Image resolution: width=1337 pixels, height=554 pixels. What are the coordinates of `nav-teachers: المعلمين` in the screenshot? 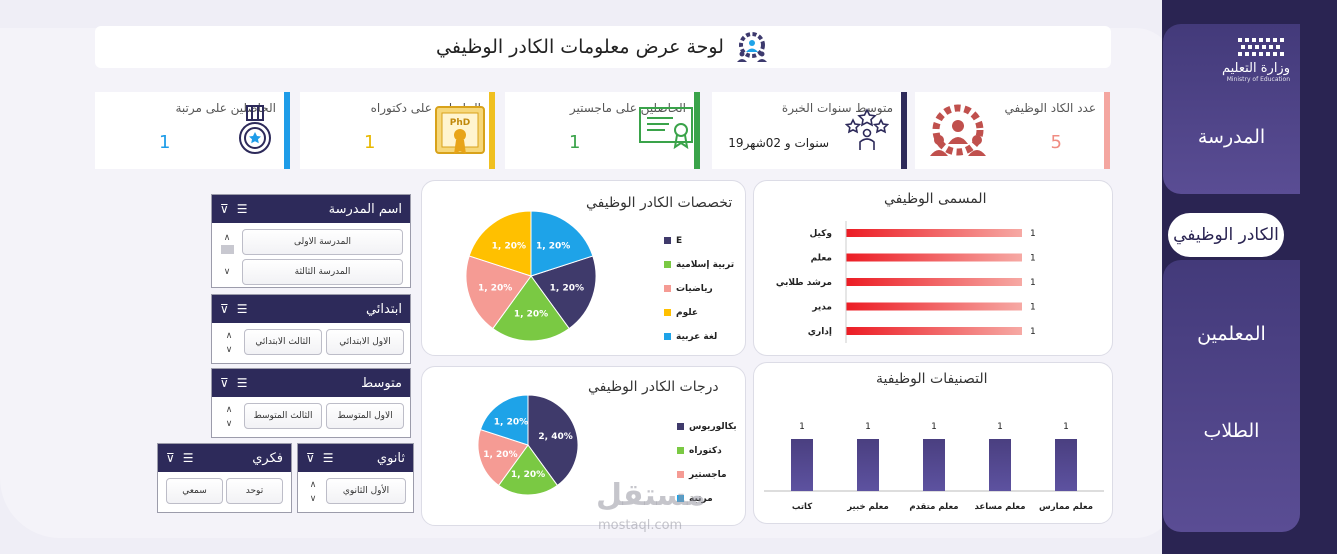 It's located at (1231, 334).